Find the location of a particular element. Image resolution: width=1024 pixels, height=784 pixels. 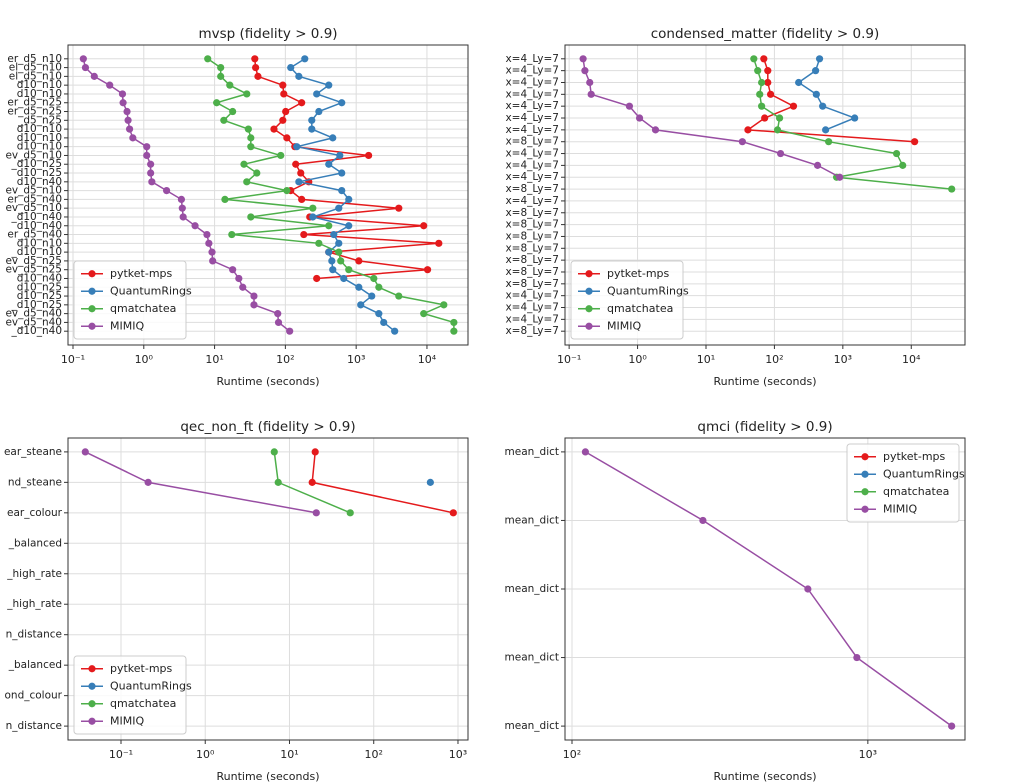

chart-title: qmci (fidelity > 0.9) is located at coordinates (764, 427).